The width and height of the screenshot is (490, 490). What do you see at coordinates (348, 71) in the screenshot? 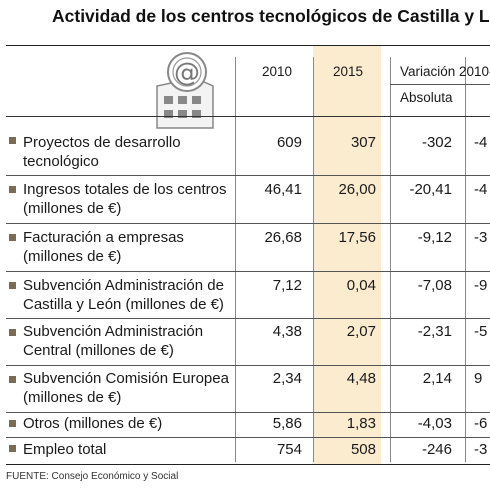
I see `header-2015: 2015` at bounding box center [348, 71].